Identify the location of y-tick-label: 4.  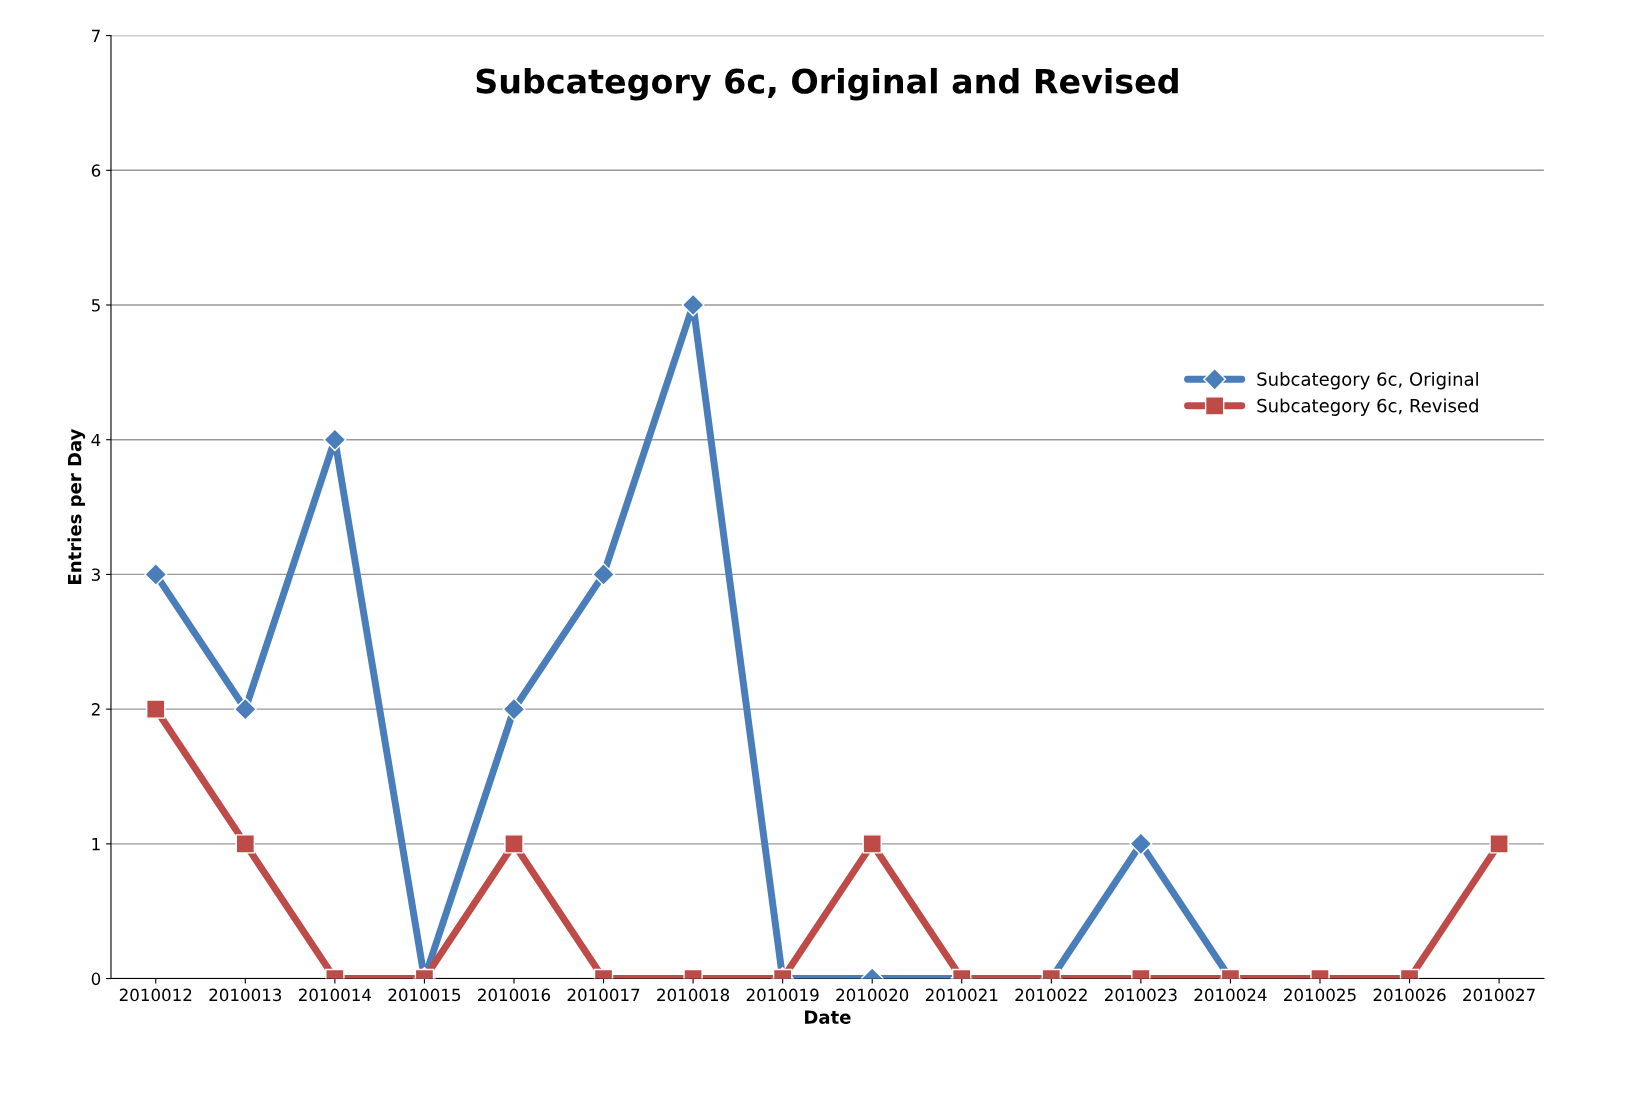
(96, 440).